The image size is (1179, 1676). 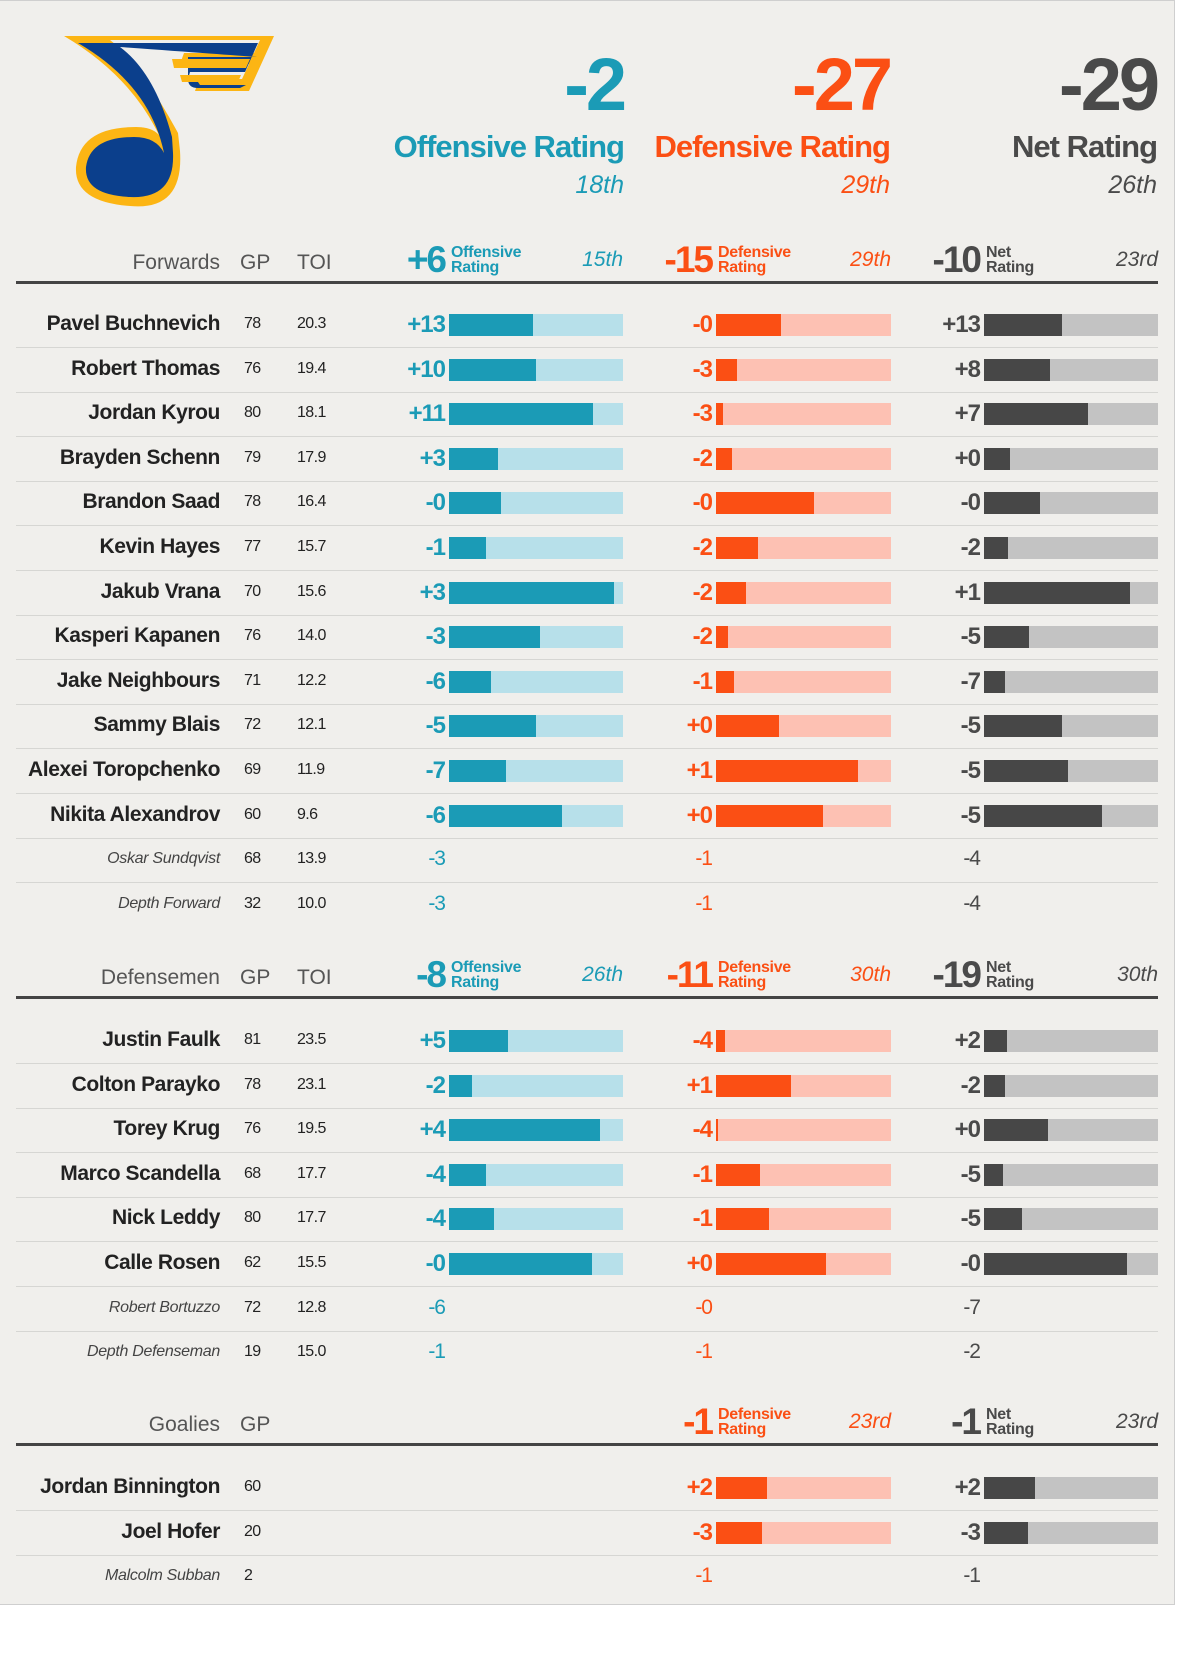 What do you see at coordinates (140, 457) in the screenshot?
I see `player-name: Brayden Schenn` at bounding box center [140, 457].